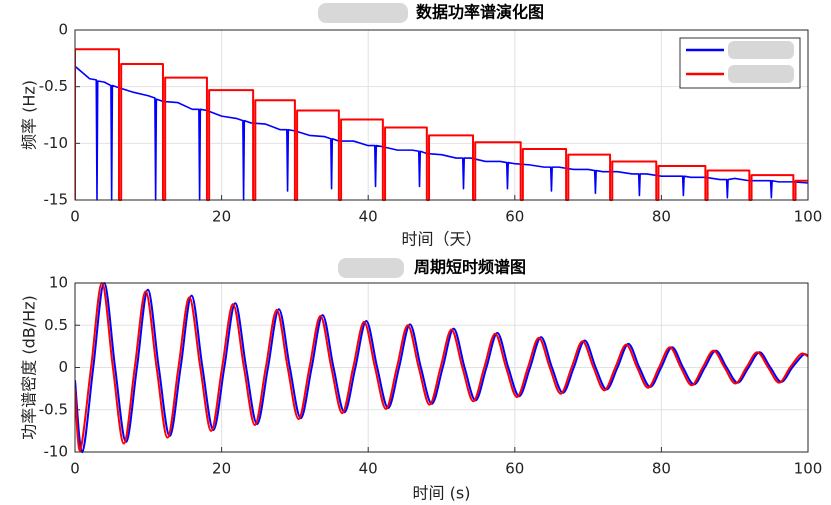 This screenshot has width=831, height=505. Describe the element at coordinates (56, 200) in the screenshot. I see `y-tick-label: -15` at that location.